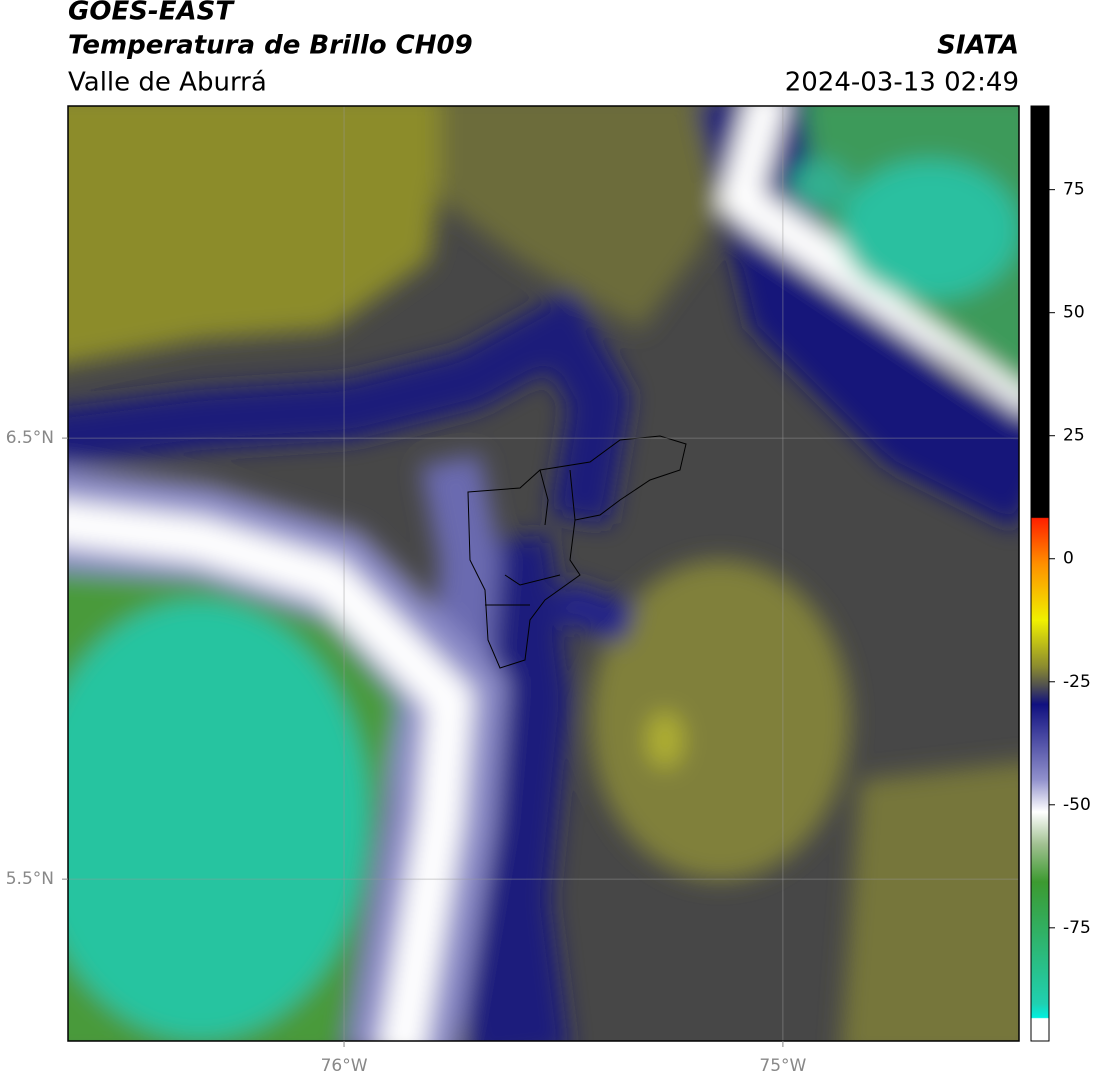 This screenshot has height=1082, width=1094. I want to click on x-tick-label: 76°W, so click(344, 1066).